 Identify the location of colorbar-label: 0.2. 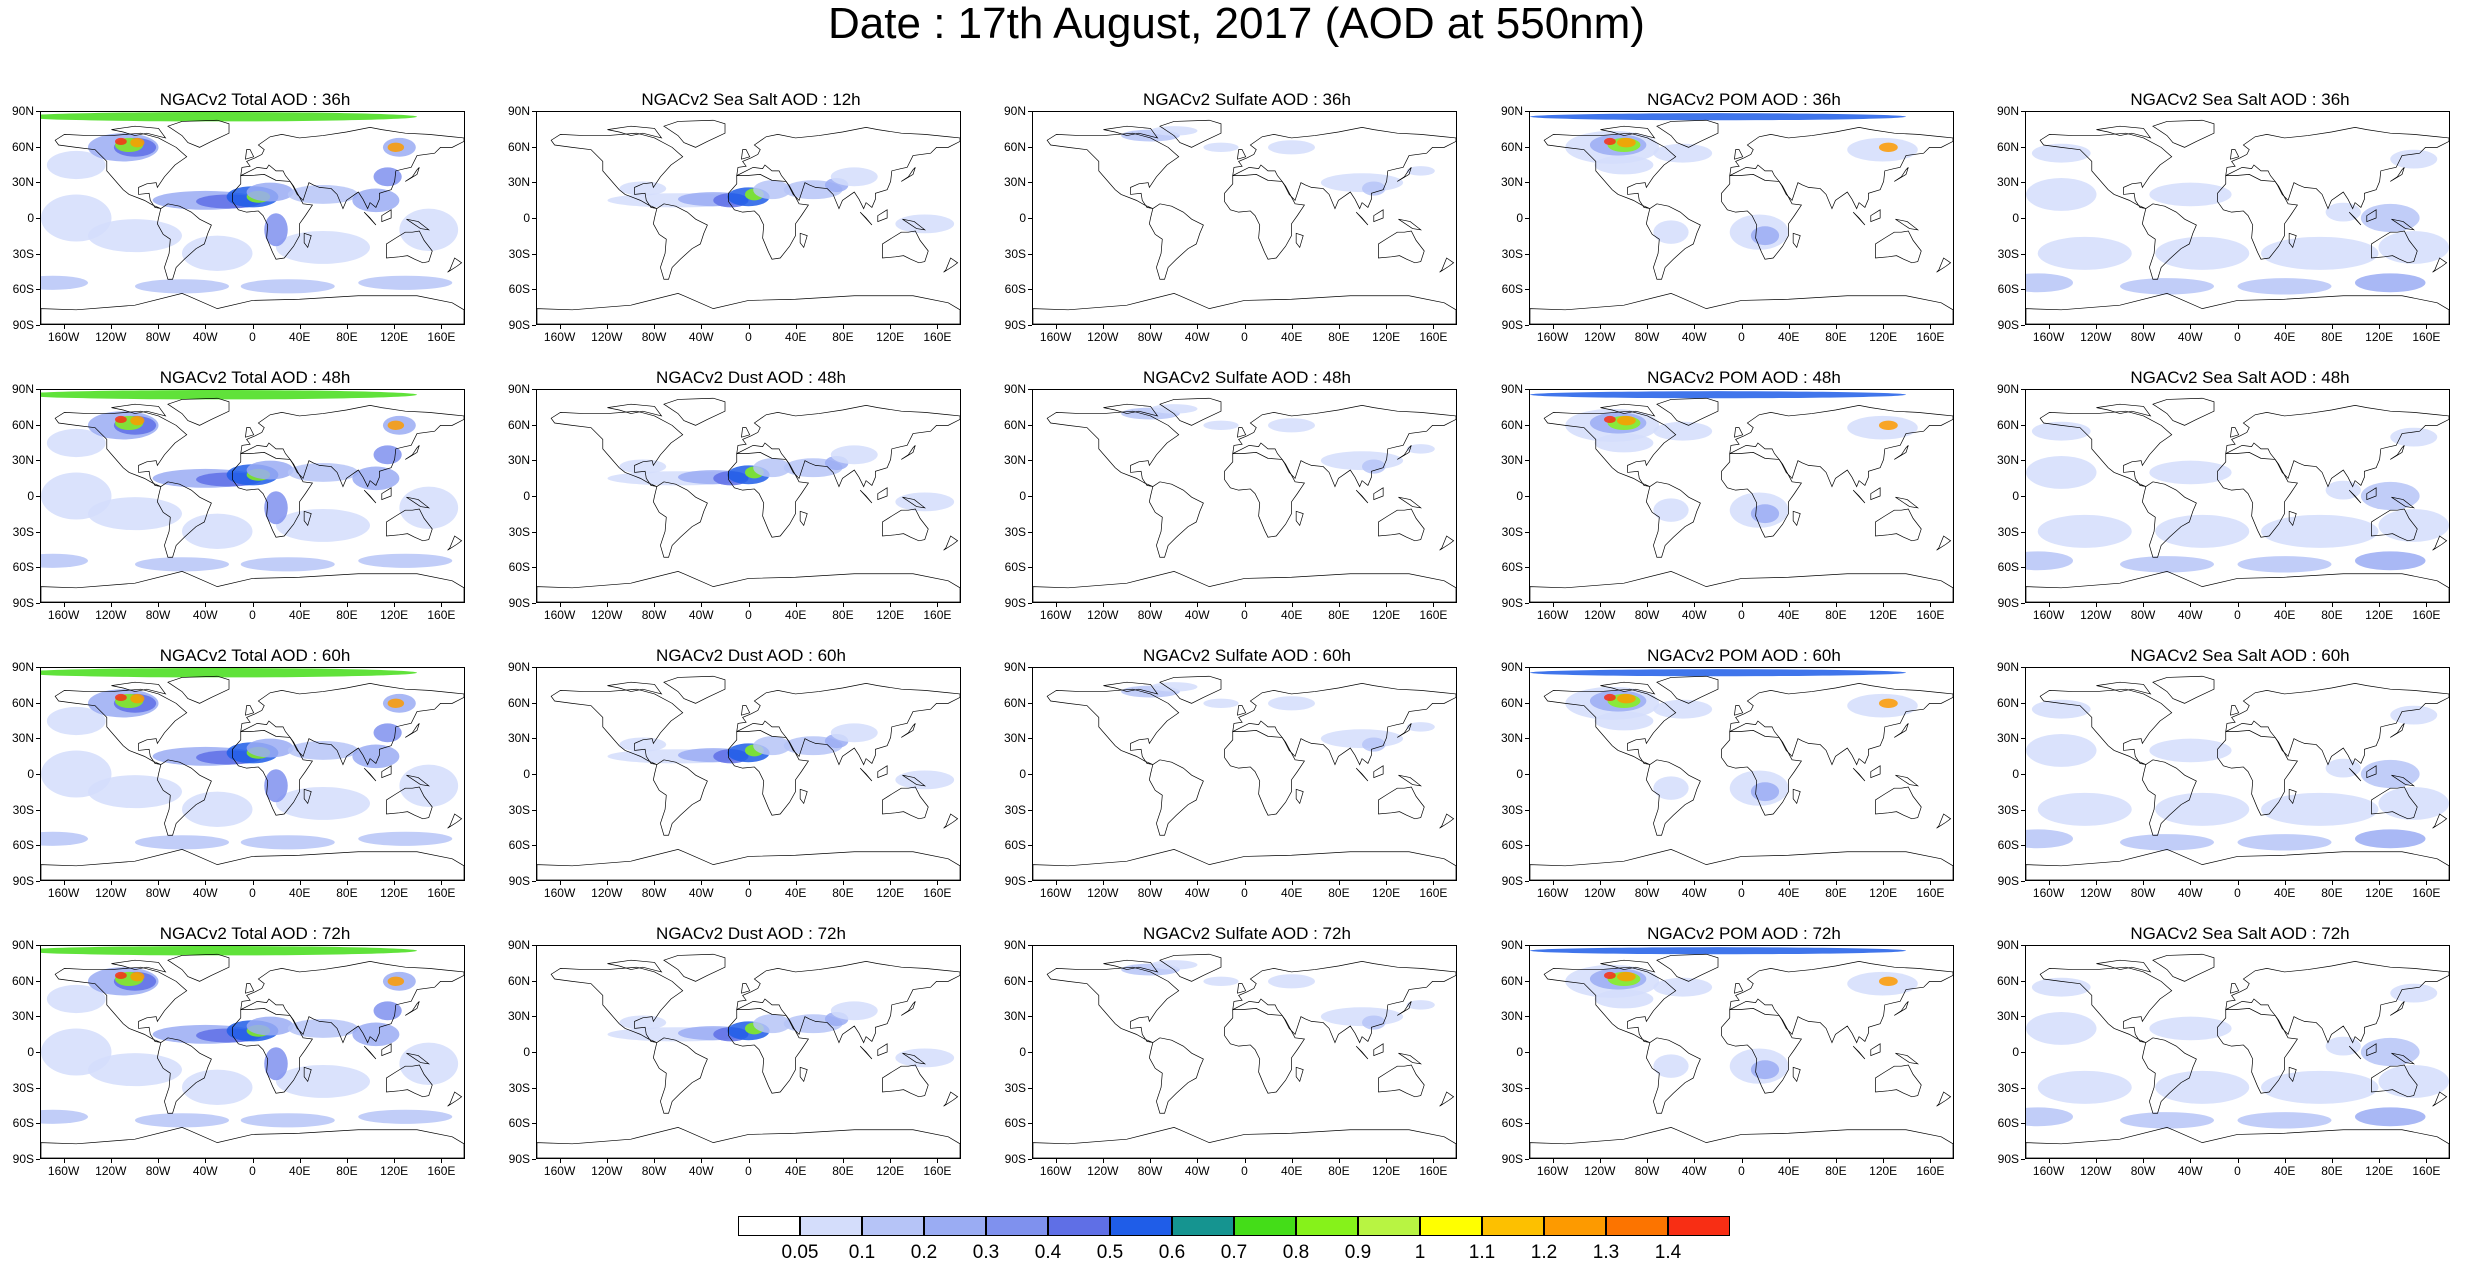
(924, 1252).